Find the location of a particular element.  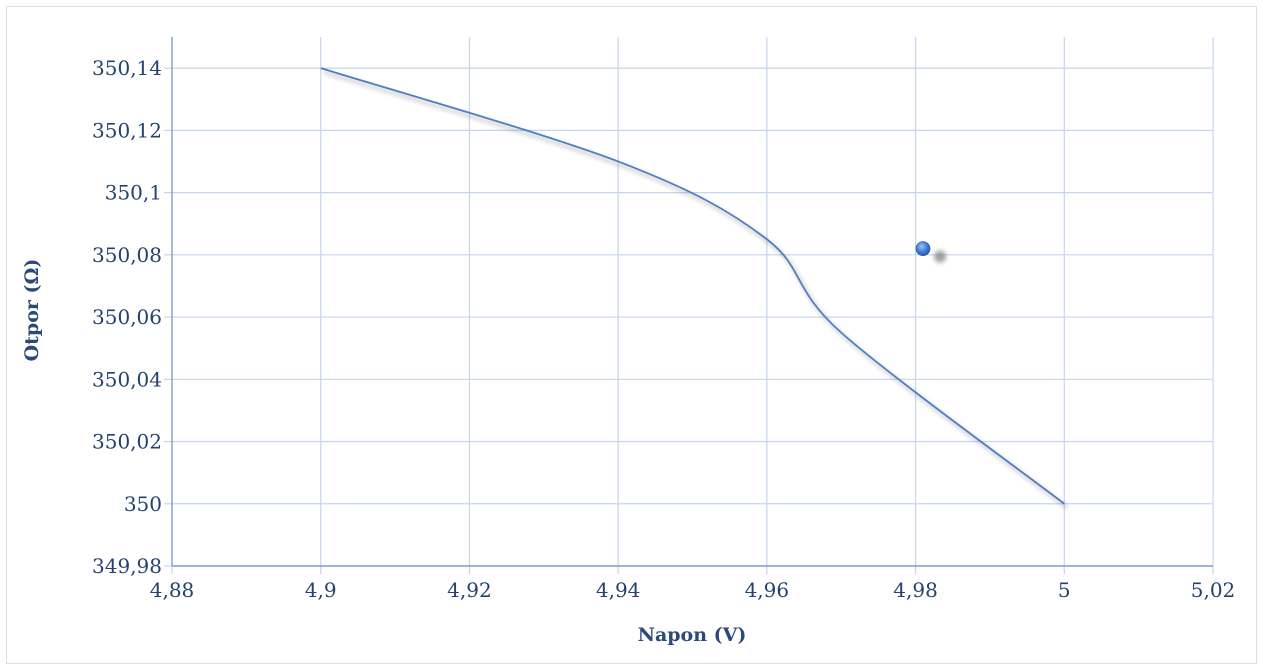

x-tick-label: 5 is located at coordinates (1064, 590).